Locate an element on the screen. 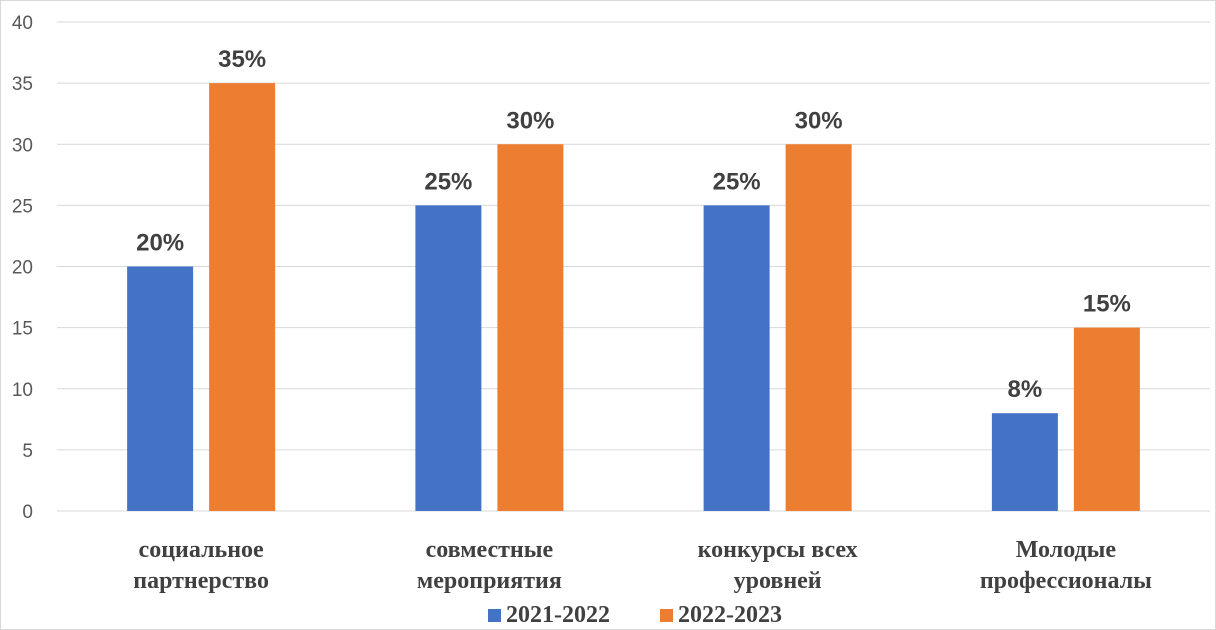 This screenshot has width=1216, height=630. y-tick-label: 20 is located at coordinates (22, 268).